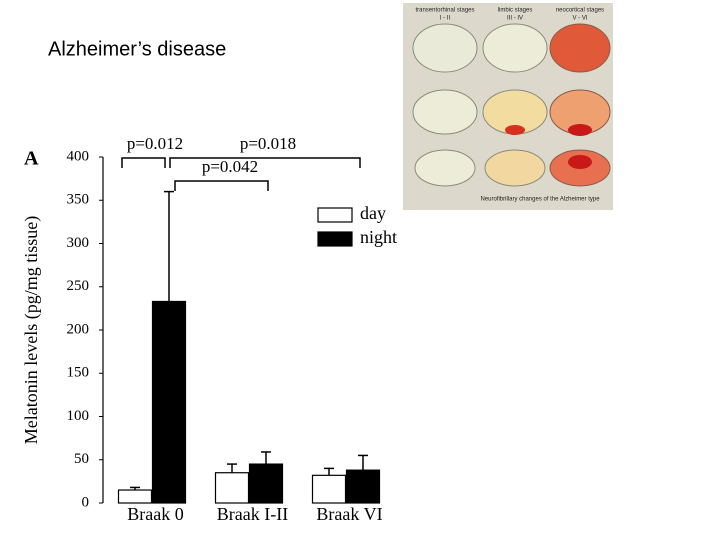 Image resolution: width=720 pixels, height=540 pixels. I want to click on stage-label: I - II, so click(445, 19).